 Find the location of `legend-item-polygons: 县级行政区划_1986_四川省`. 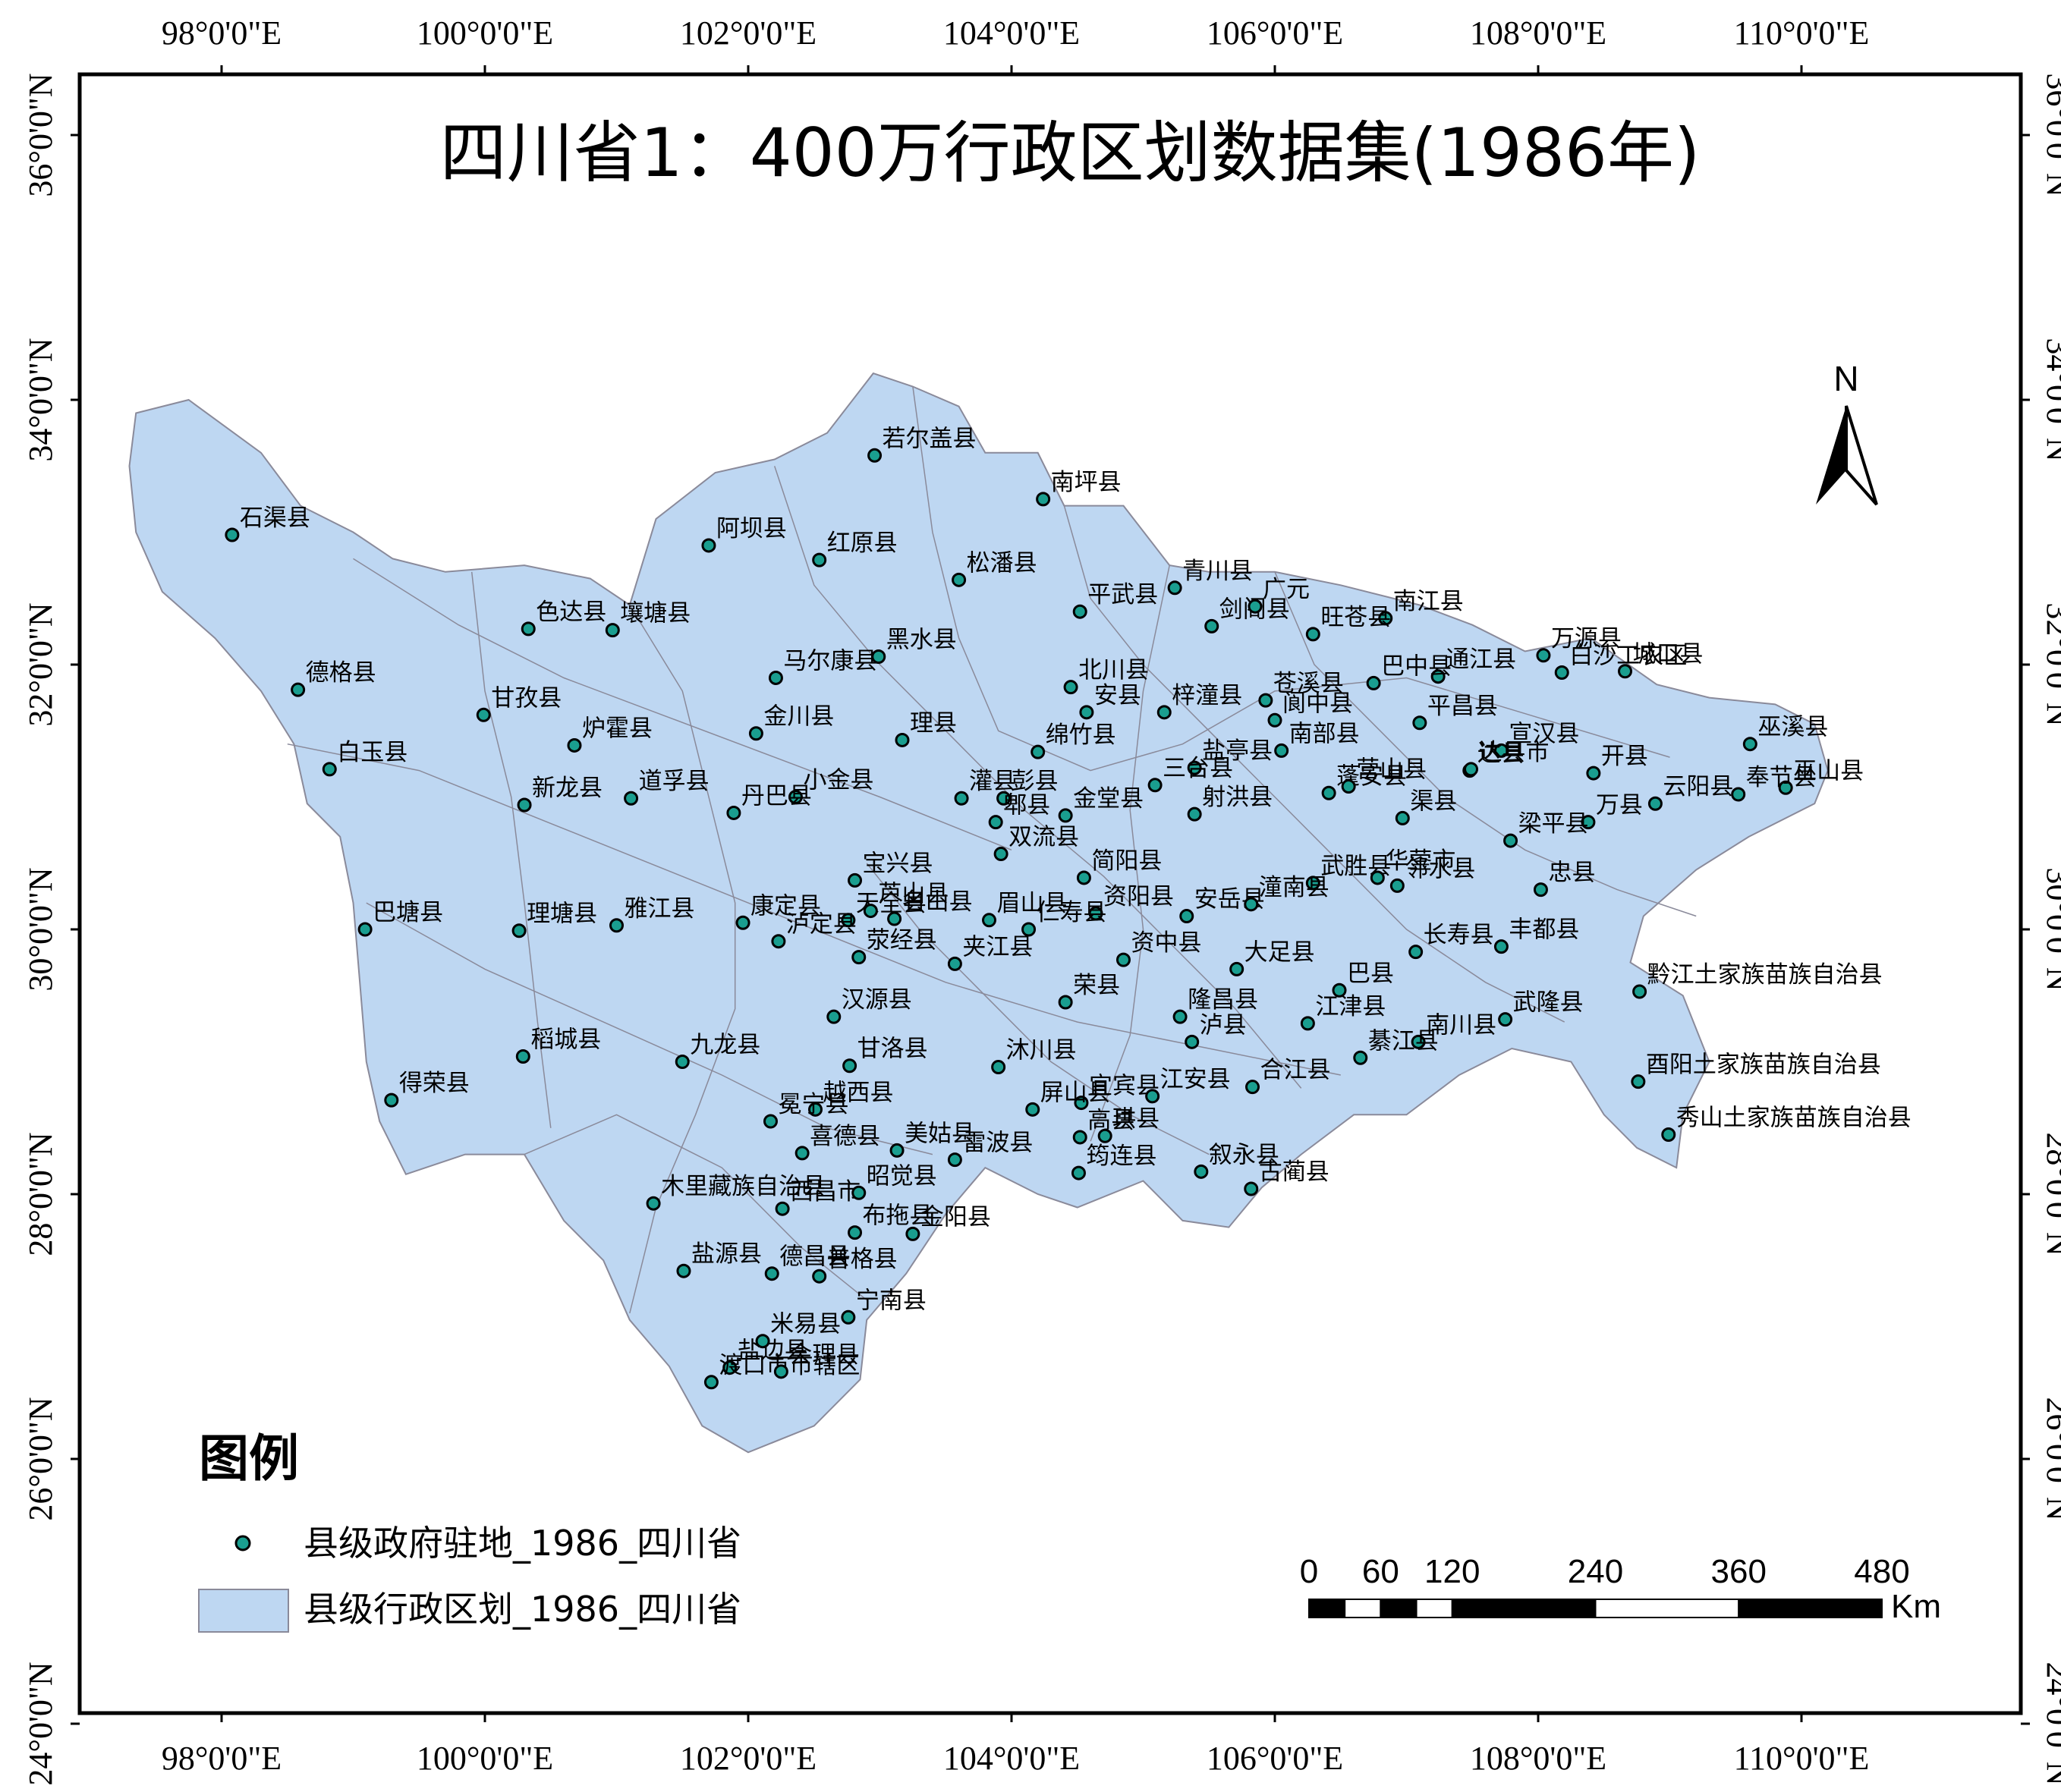

legend-item-polygons: 县级行政区划_1986_四川省 is located at coordinates (522, 1610).